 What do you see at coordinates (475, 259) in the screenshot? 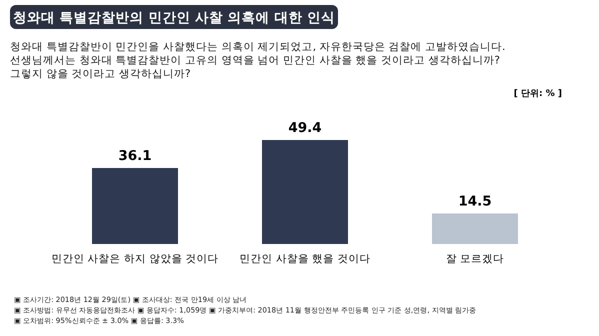
I see `x-tick-label: 잘 모르겠다` at bounding box center [475, 259].